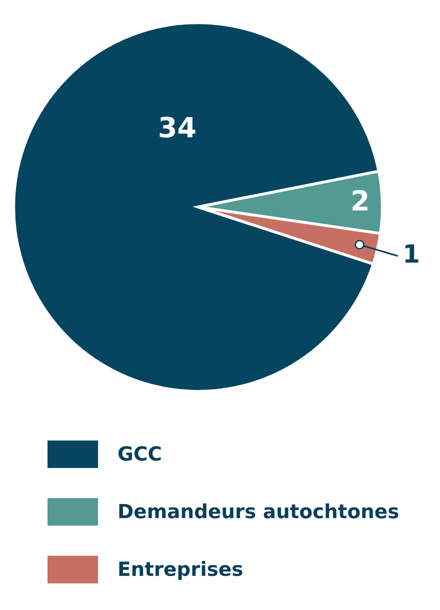  I want to click on legend-label: GCC, so click(139, 453).